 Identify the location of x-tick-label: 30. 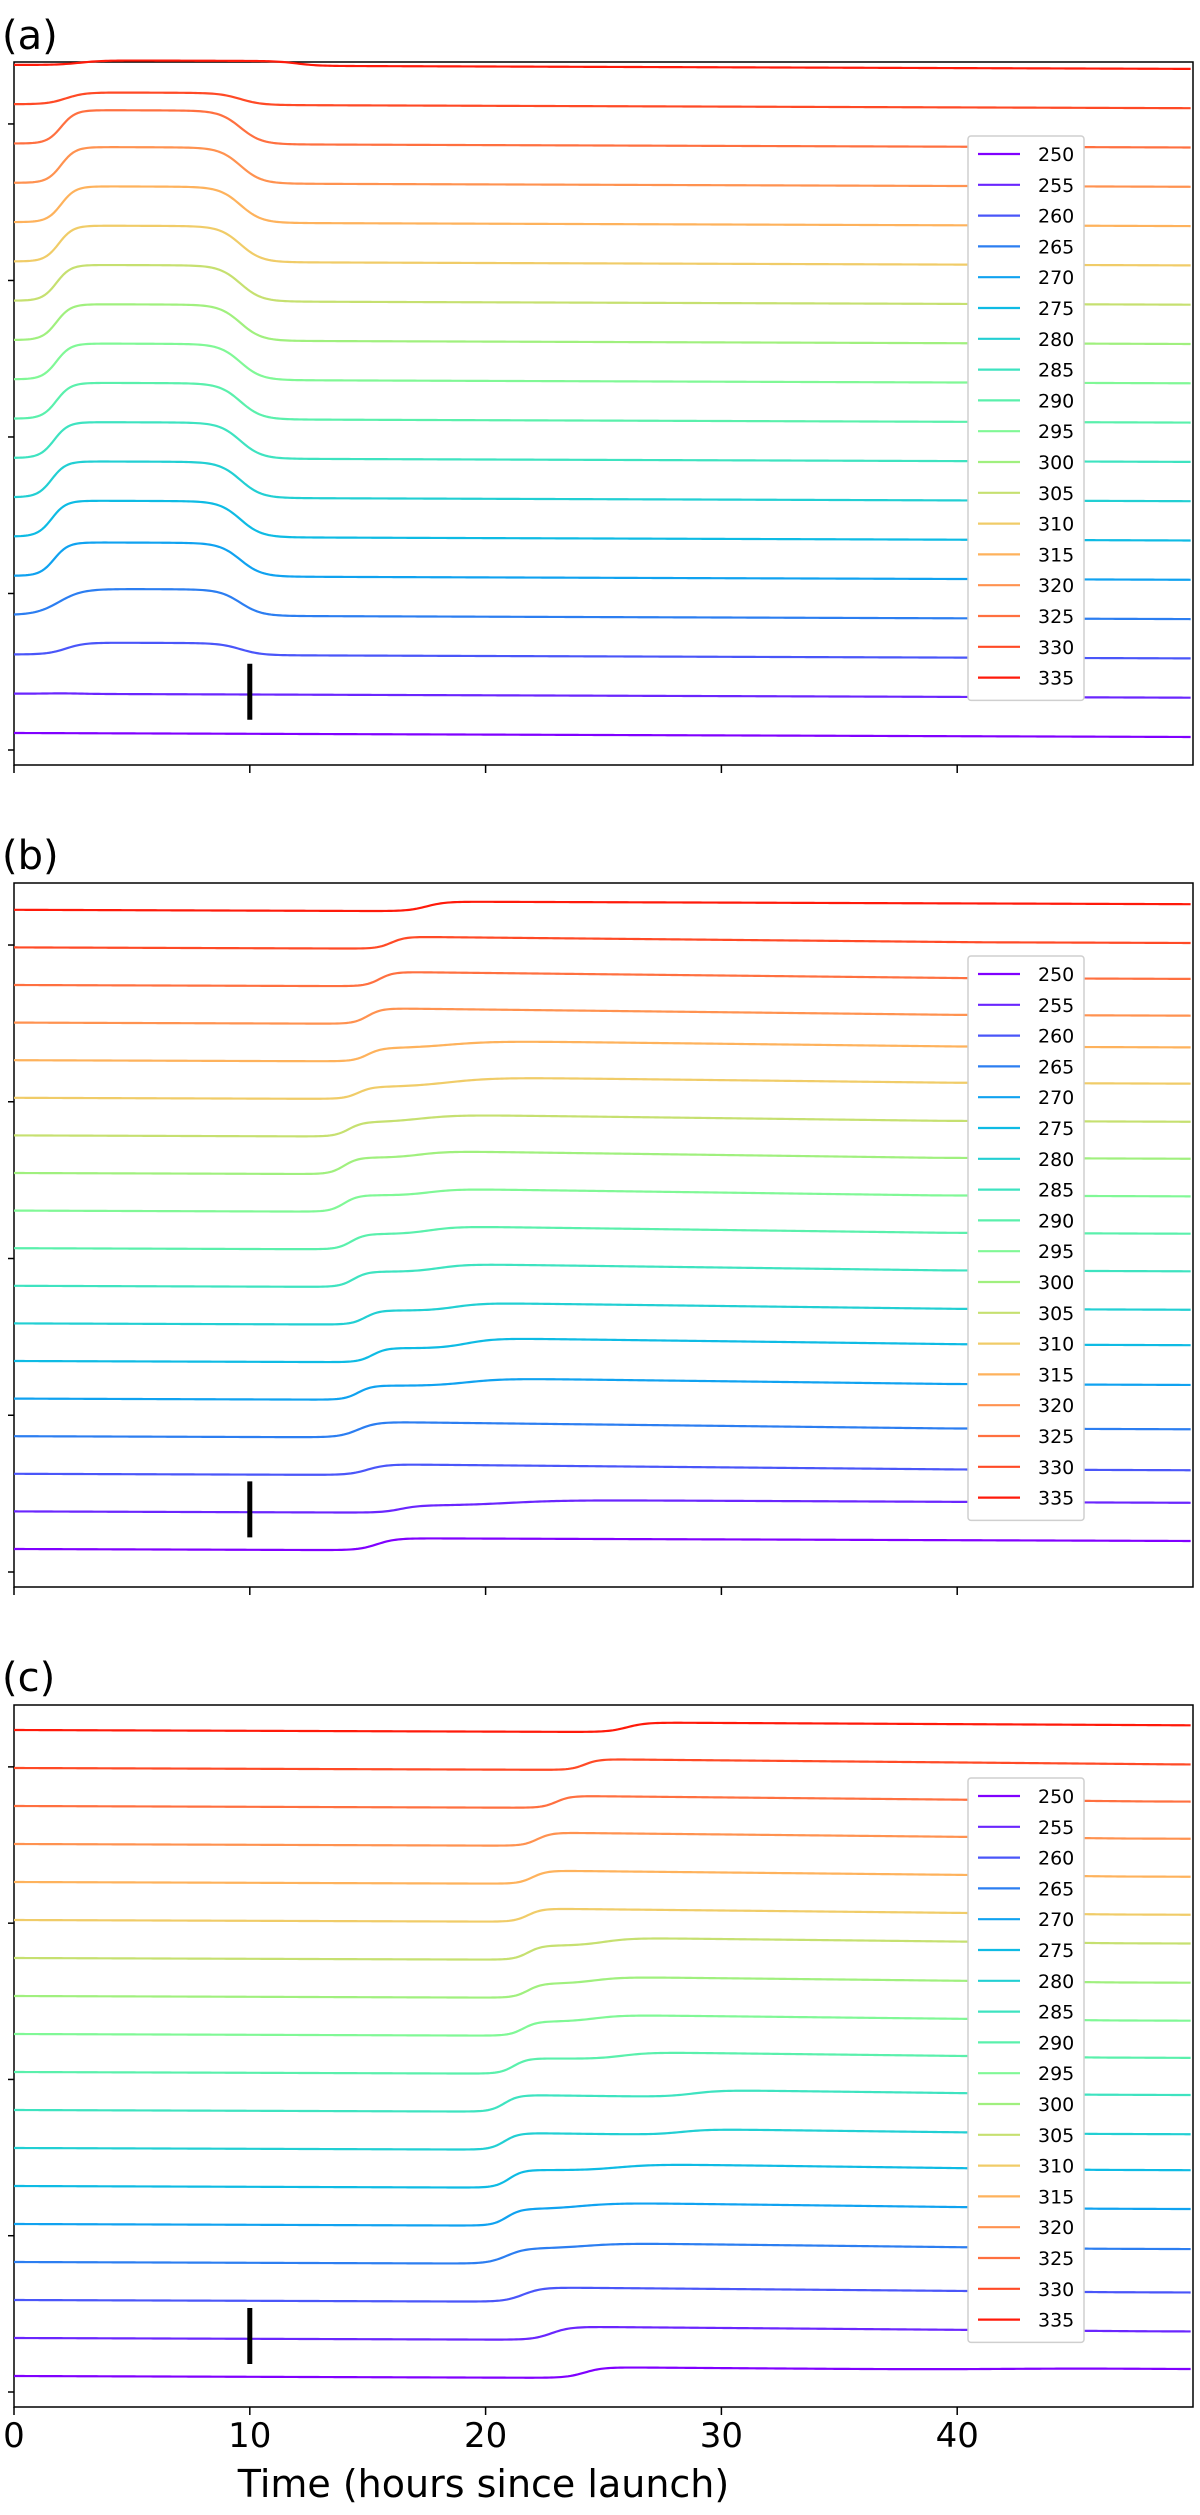
(721, 2436).